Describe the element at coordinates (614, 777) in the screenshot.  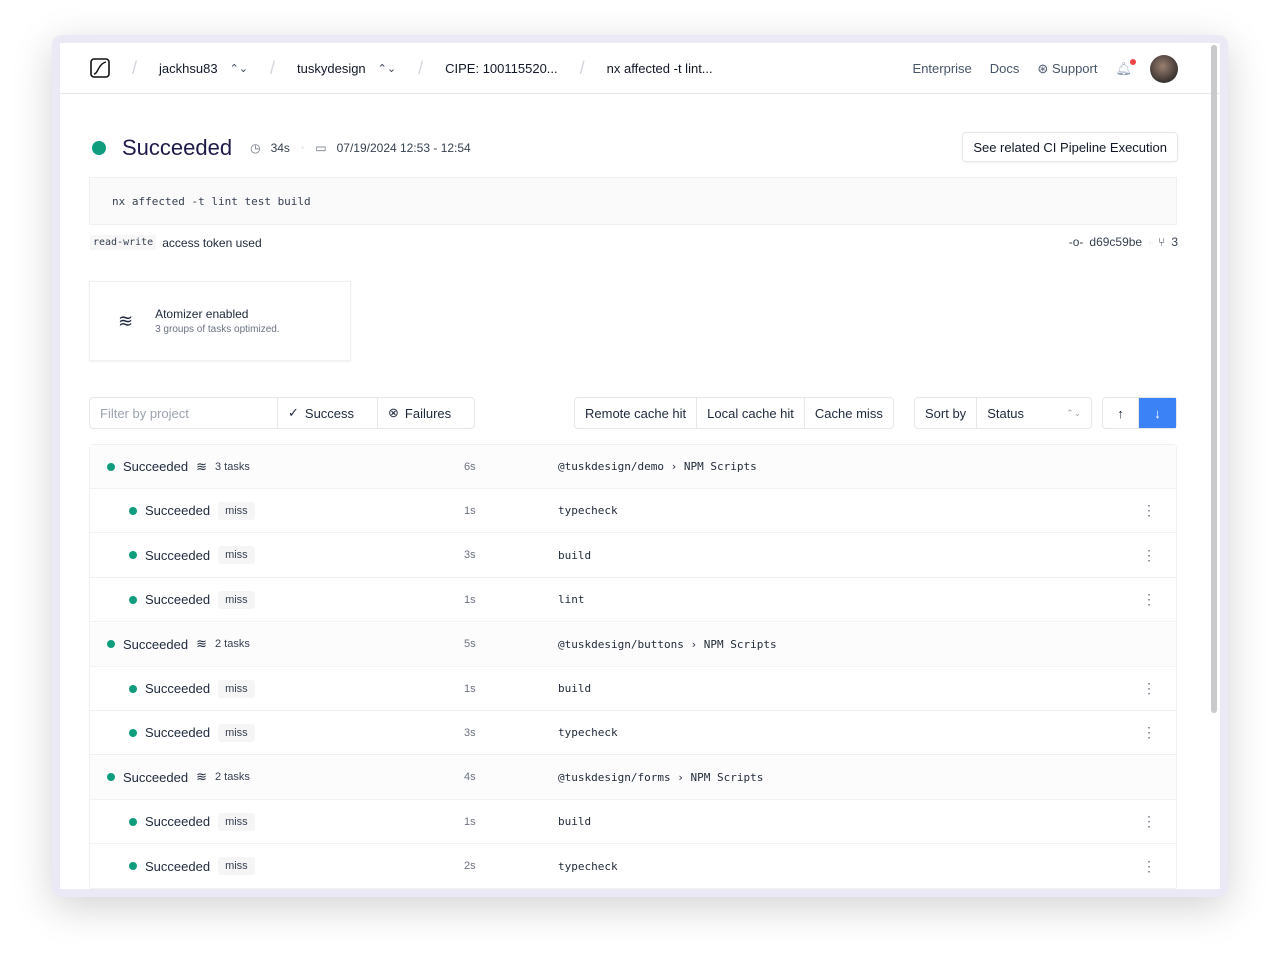
I see `project-name: @tuskdesign/forms` at that location.